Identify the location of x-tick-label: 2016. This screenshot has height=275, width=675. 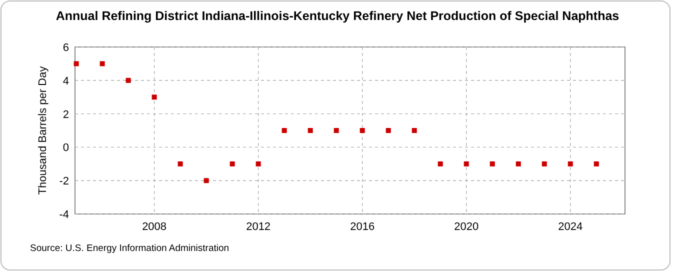
(362, 227).